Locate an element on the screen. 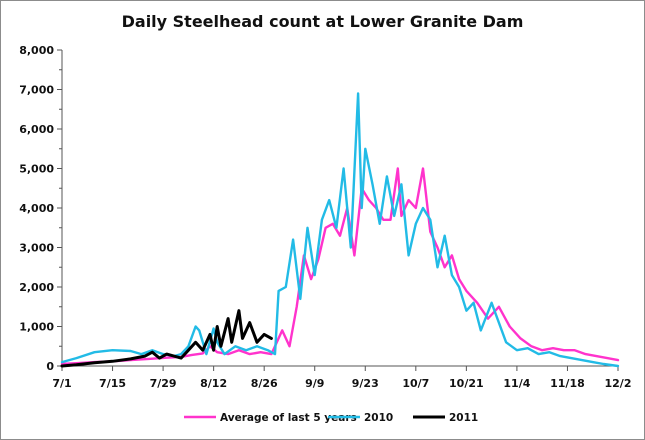 Image resolution: width=645 pixels, height=440 pixels. legend: Average of last 5 years 2010 2011 is located at coordinates (331, 418).